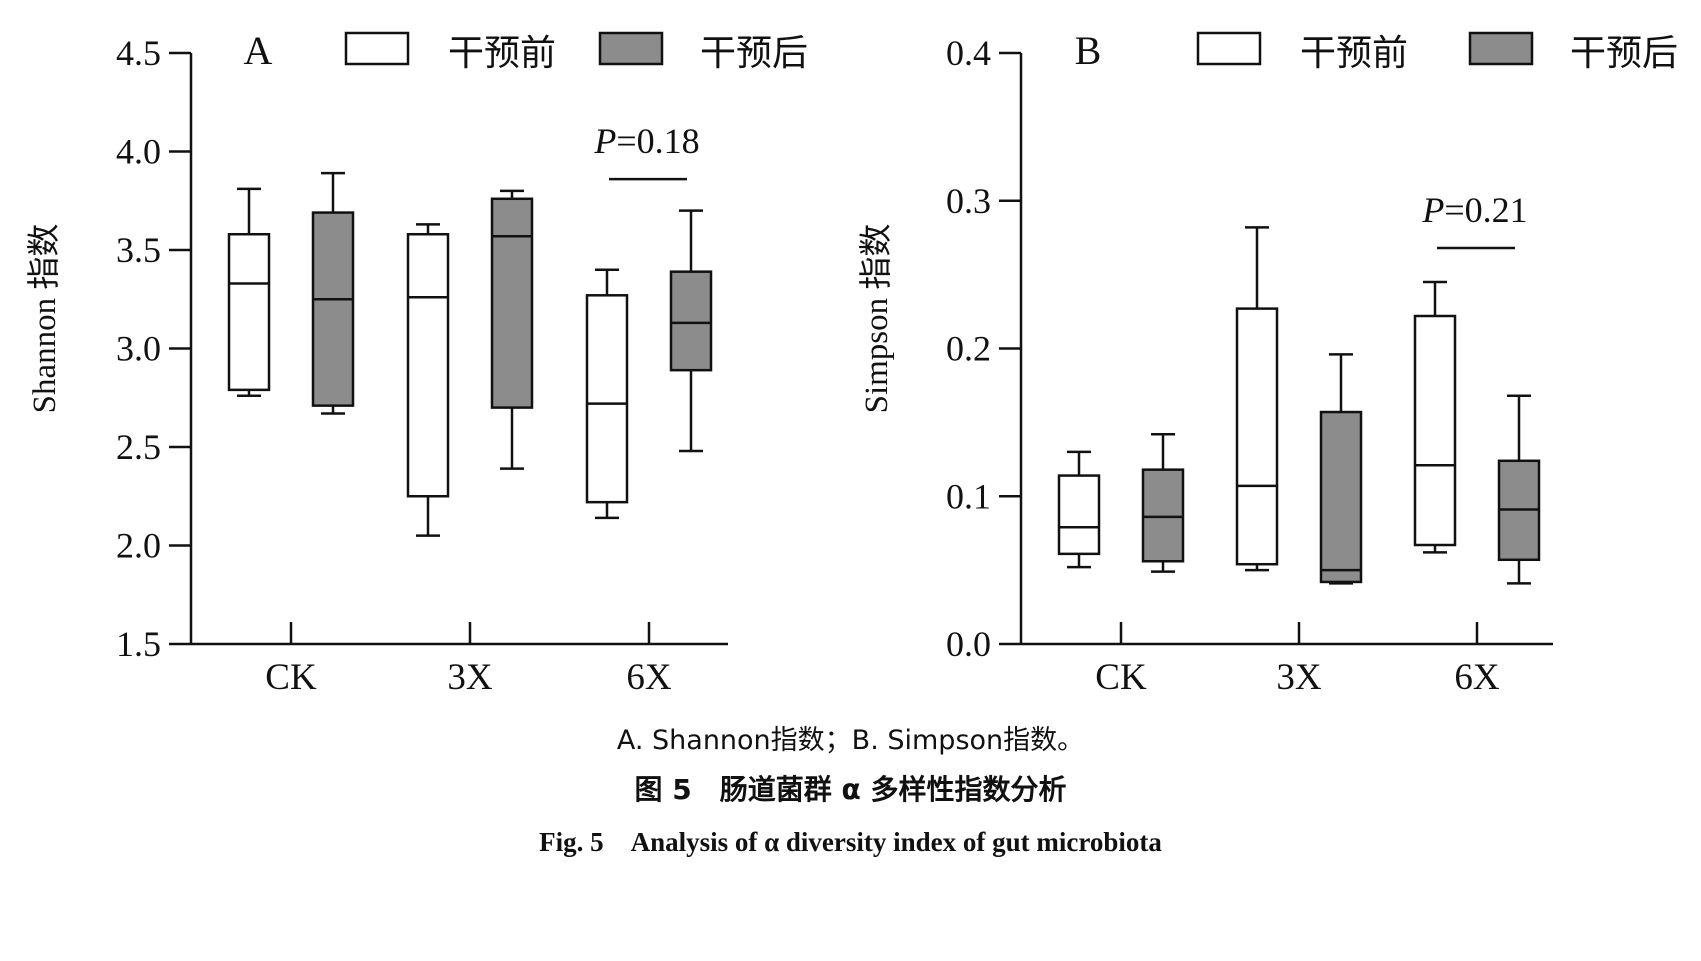  I want to click on y-tick-label: 0.0, so click(968, 644).